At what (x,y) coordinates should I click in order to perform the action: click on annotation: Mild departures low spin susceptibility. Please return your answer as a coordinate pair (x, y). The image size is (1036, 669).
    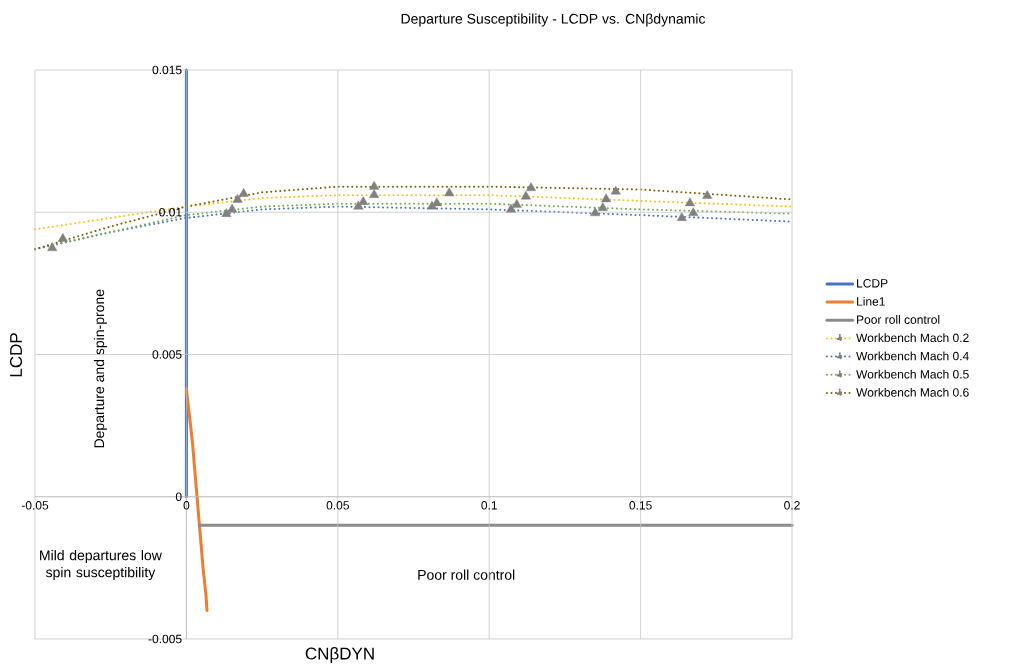
    Looking at the image, I should click on (101, 565).